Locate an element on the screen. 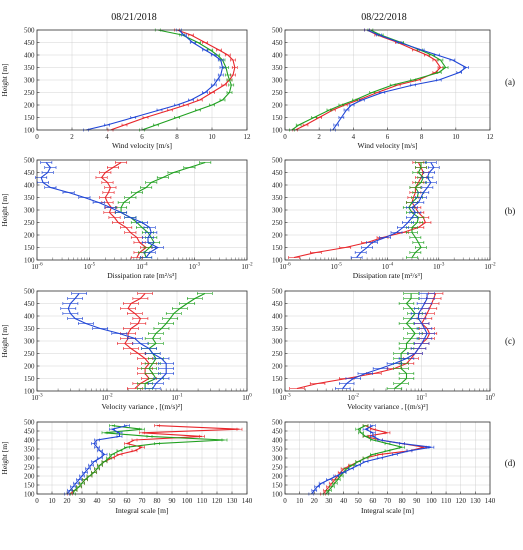 The image size is (523, 550). x-tick-label: 8 is located at coordinates (422, 137).